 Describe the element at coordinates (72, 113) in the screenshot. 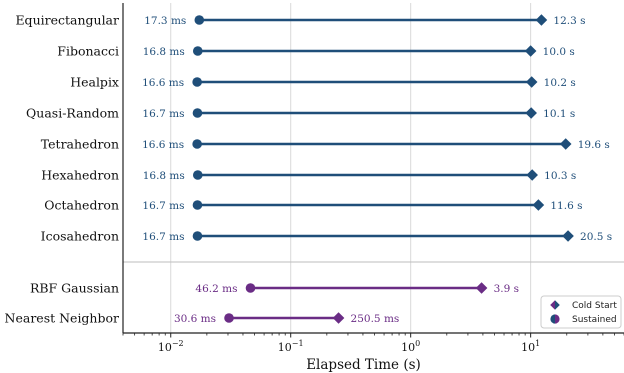

I see `category-label: Quasi-Random` at that location.